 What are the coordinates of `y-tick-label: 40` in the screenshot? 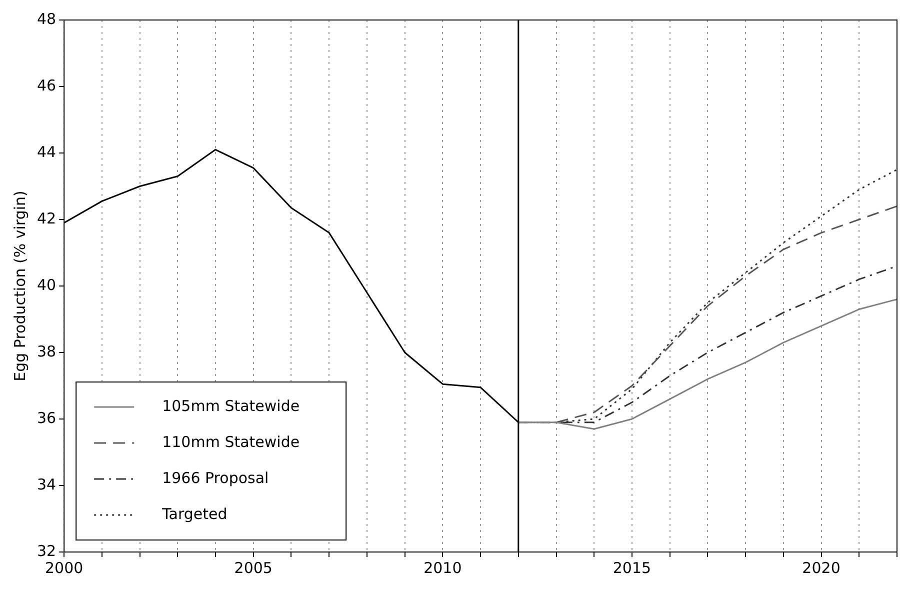 It's located at (46, 285).